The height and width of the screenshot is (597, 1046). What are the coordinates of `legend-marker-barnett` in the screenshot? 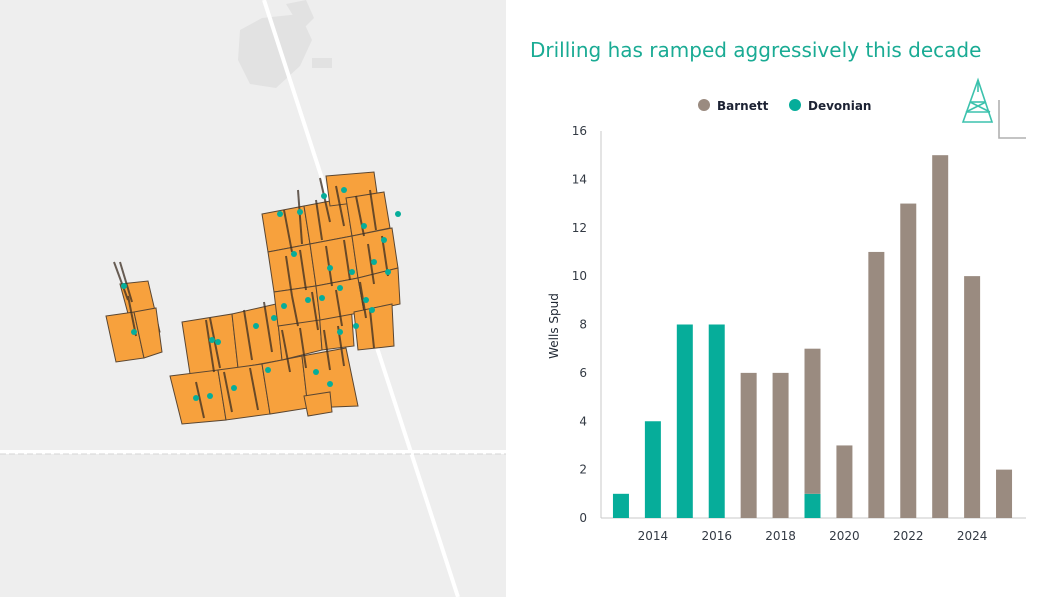 It's located at (704, 105).